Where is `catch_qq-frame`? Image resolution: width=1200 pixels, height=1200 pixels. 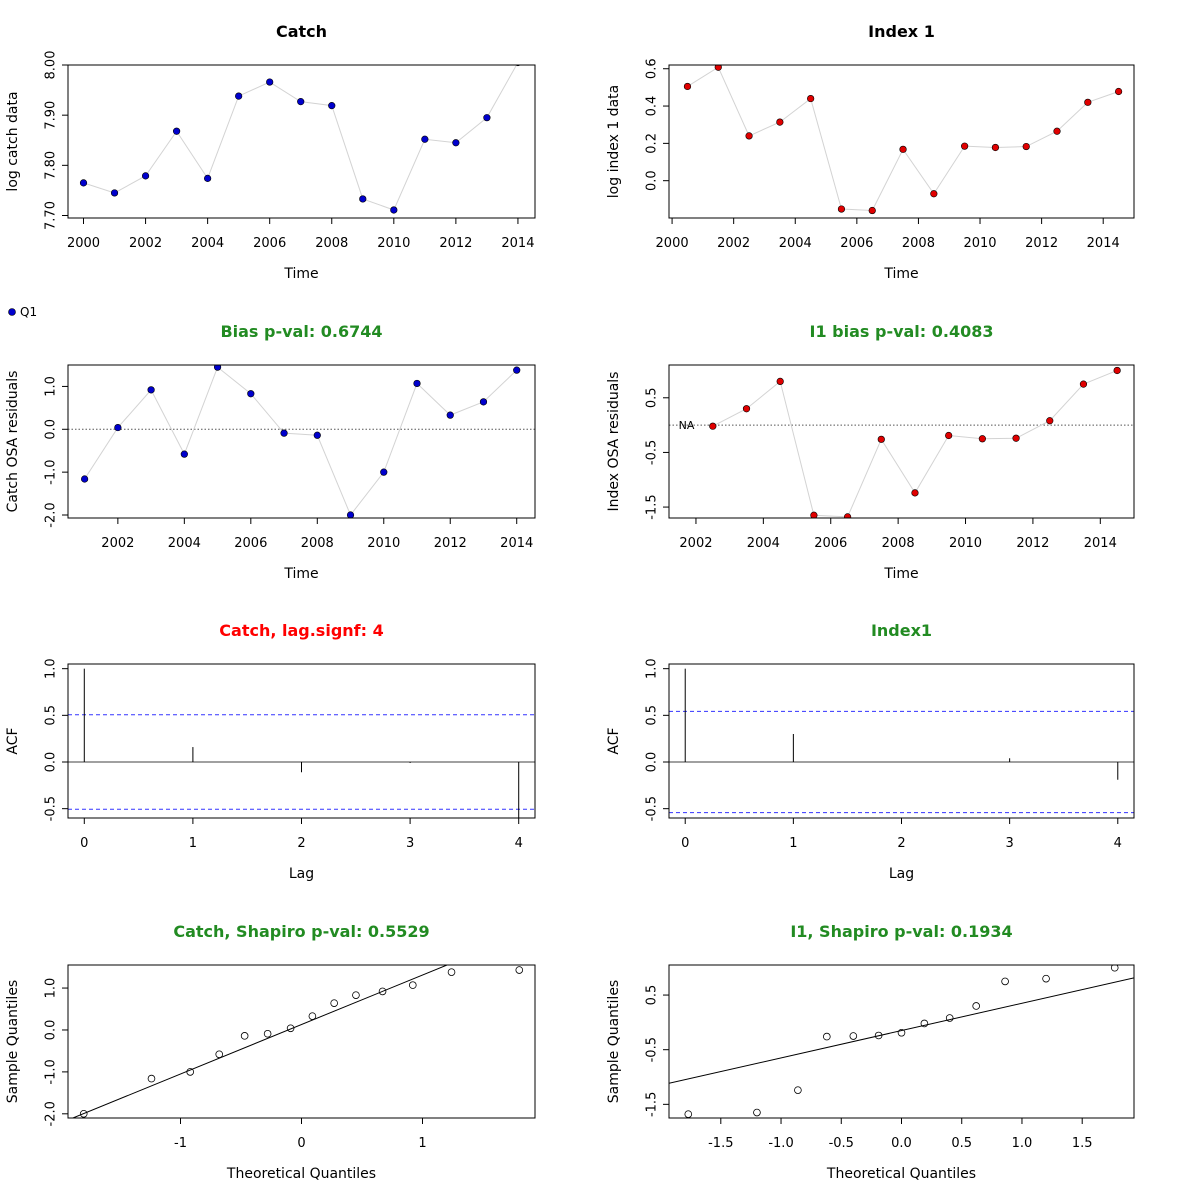
catch_qq-frame is located at coordinates (301, 1041).